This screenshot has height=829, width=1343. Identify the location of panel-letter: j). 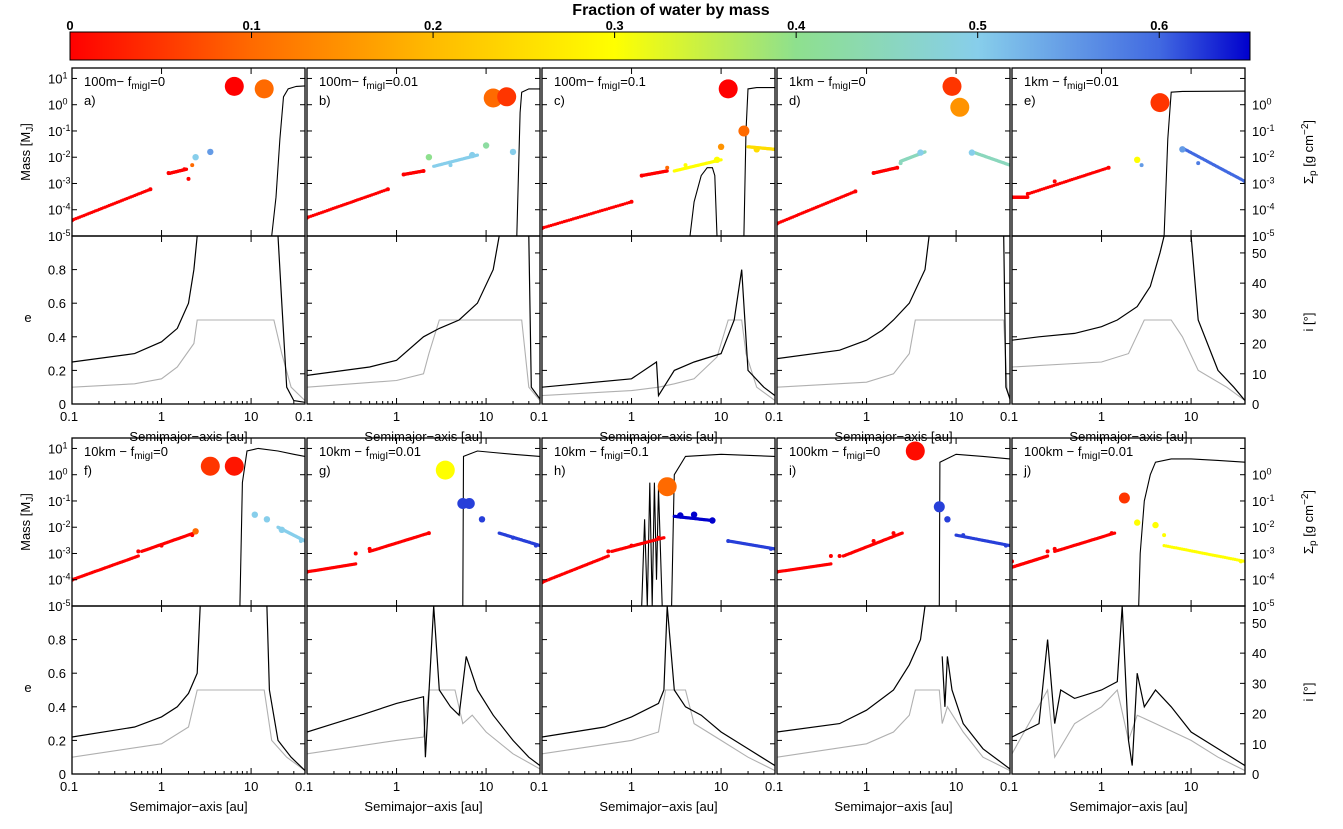
(1027, 470).